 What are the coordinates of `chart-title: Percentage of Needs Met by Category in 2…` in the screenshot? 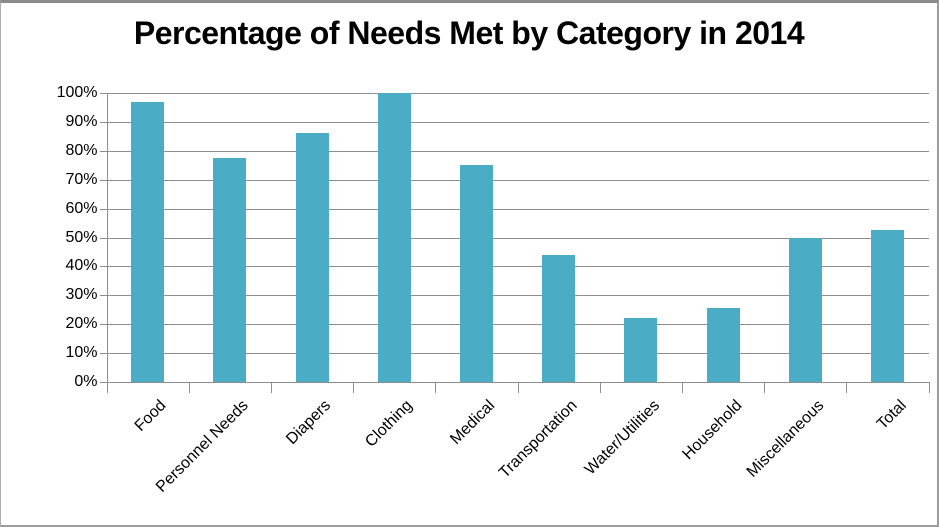 It's located at (469, 33).